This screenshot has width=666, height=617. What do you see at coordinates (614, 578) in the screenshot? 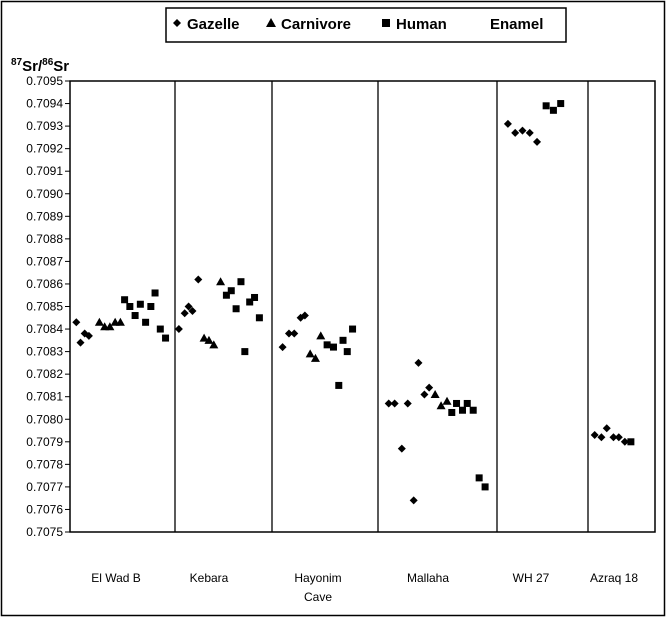
I see `site-label: Azraq 18` at bounding box center [614, 578].